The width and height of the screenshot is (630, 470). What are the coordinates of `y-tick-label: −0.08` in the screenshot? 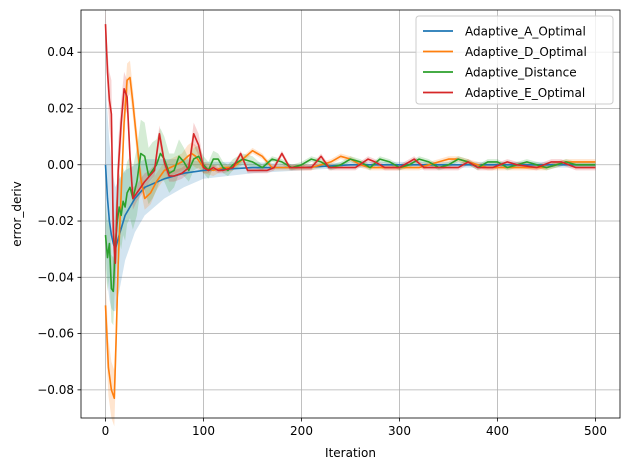 It's located at (55, 390).